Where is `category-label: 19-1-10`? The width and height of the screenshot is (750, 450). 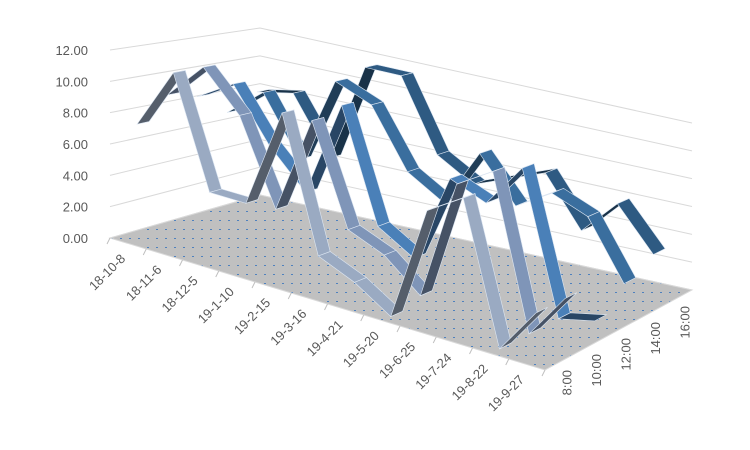 category-label: 19-1-10 is located at coordinates (216, 305).